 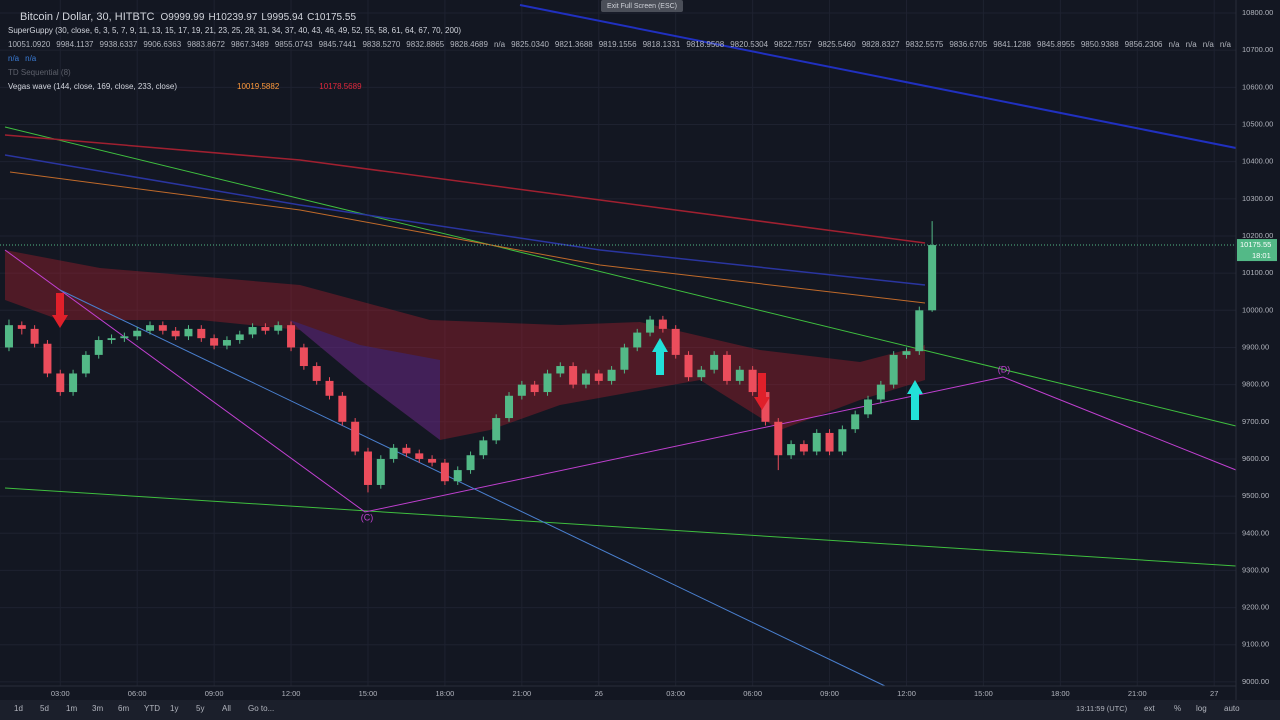 What do you see at coordinates (1261, 255) in the screenshot?
I see `countdown: 18:01` at bounding box center [1261, 255].